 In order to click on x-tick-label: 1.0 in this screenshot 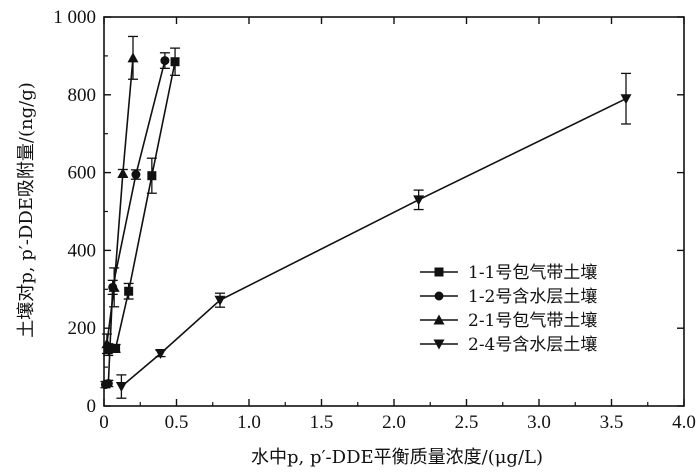, I will do `click(249, 422)`.